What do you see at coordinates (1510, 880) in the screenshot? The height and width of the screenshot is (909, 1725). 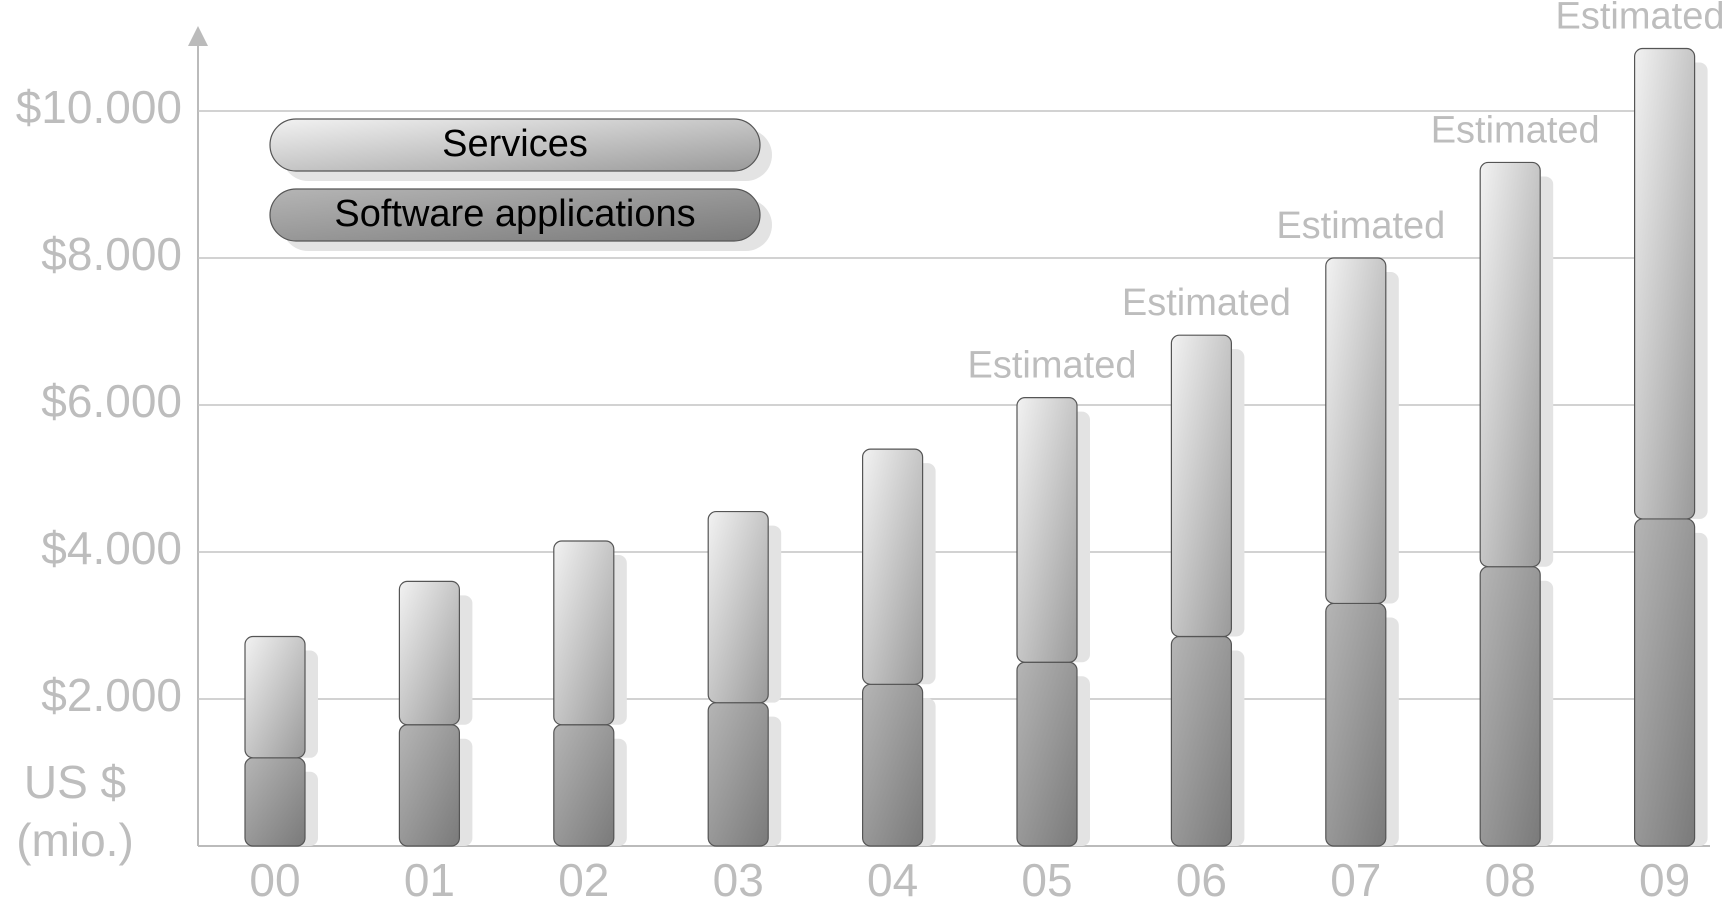 I see `x-tick-label: 08` at bounding box center [1510, 880].